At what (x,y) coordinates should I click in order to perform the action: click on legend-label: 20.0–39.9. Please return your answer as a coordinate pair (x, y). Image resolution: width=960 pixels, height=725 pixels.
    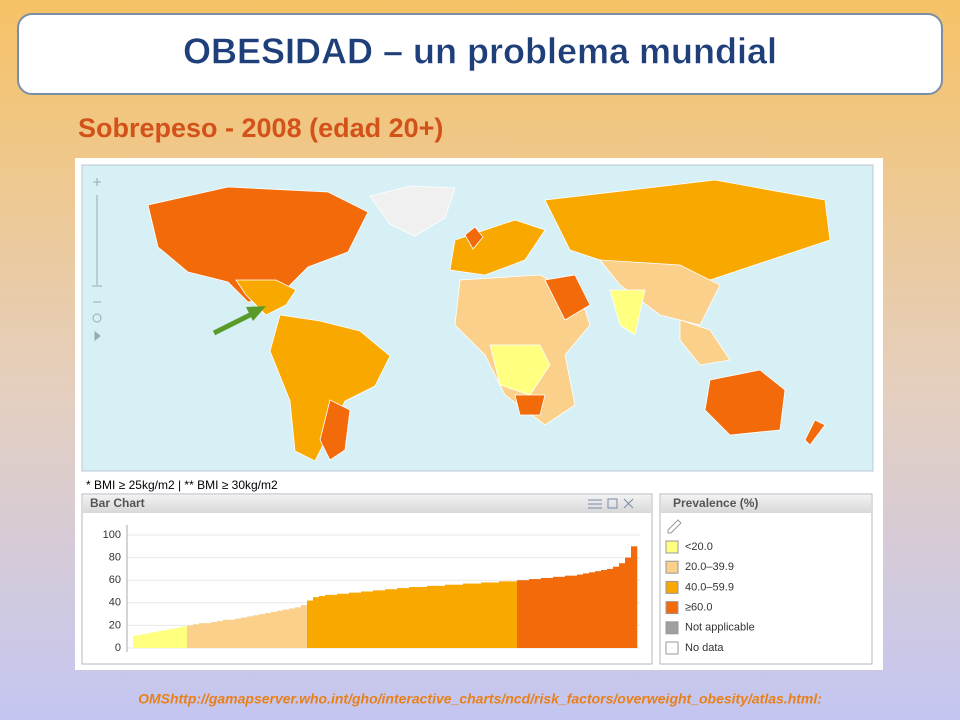
    Looking at the image, I should click on (709, 567).